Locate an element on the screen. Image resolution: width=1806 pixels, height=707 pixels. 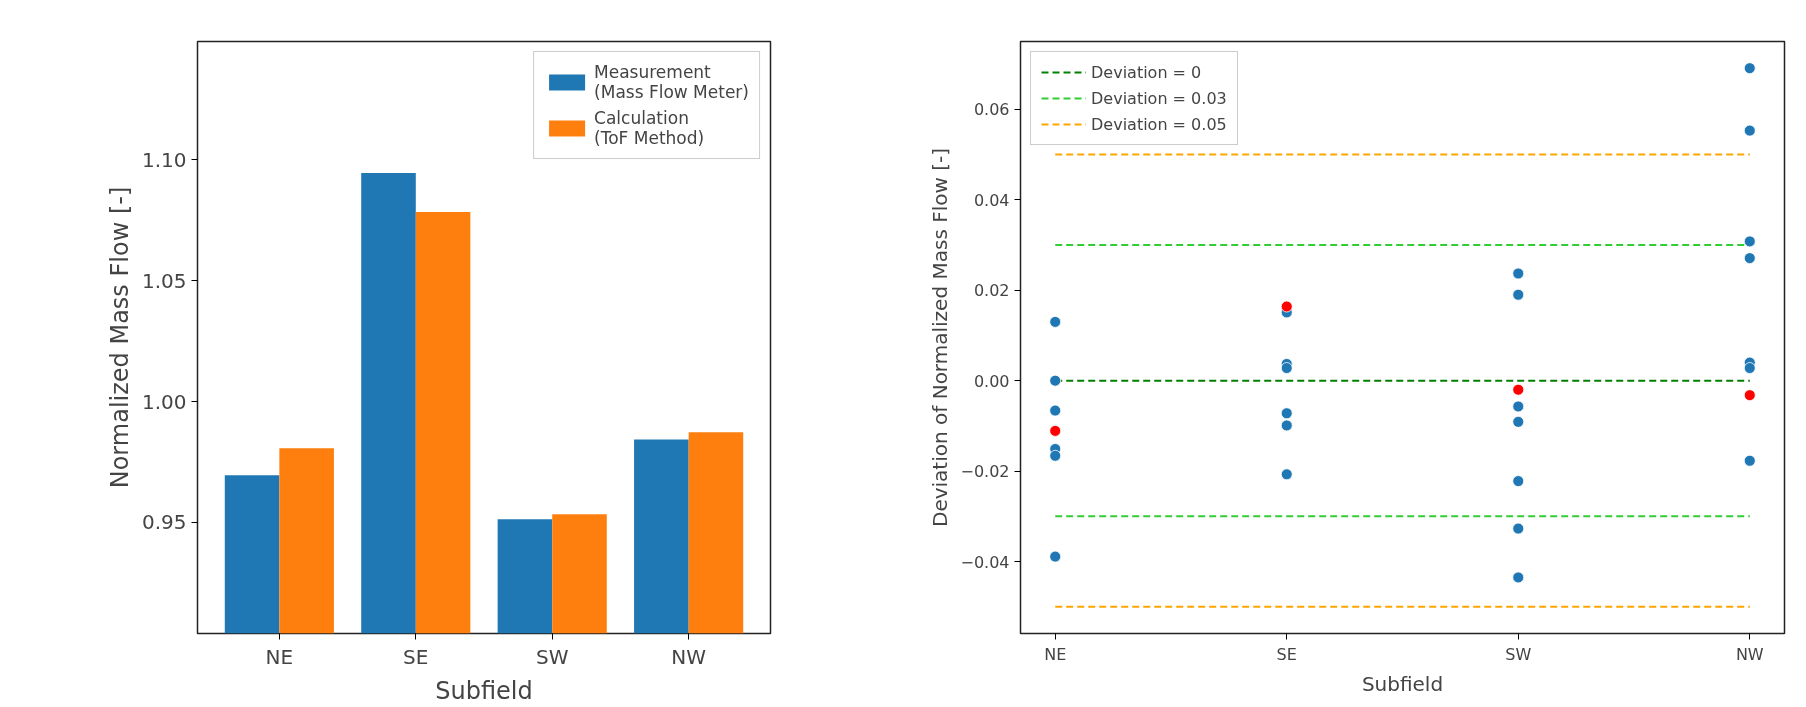
legend-label: Deviation = 0.05 is located at coordinates (1159, 124).